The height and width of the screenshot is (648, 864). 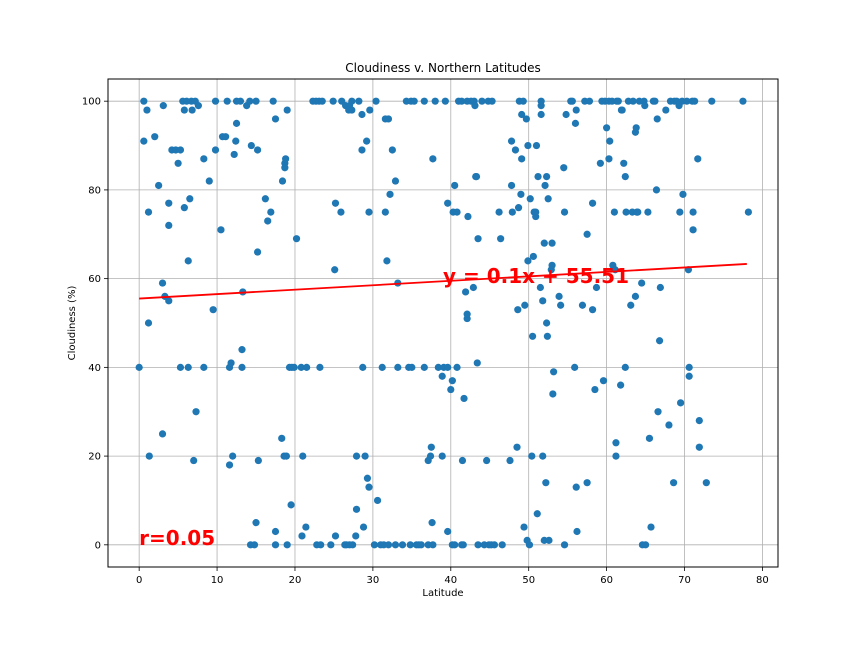 What do you see at coordinates (177, 538) in the screenshot?
I see `correlation-coefficient: r=0.05` at bounding box center [177, 538].